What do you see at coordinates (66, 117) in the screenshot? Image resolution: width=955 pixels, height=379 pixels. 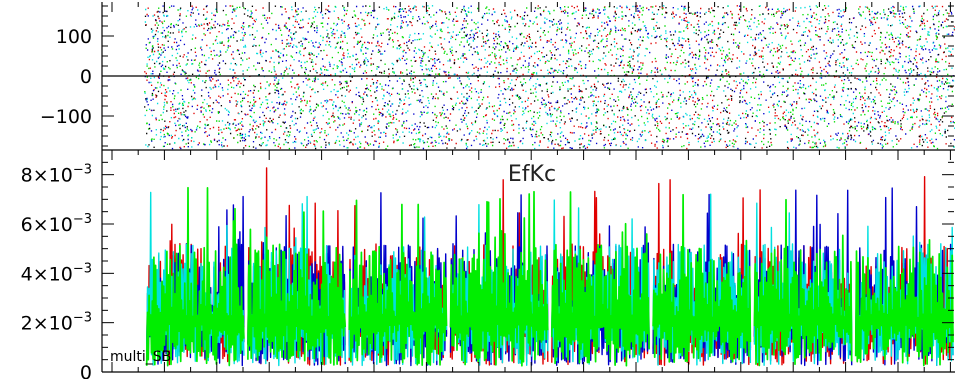 I see `top-y-tick-label: −100` at bounding box center [66, 117].